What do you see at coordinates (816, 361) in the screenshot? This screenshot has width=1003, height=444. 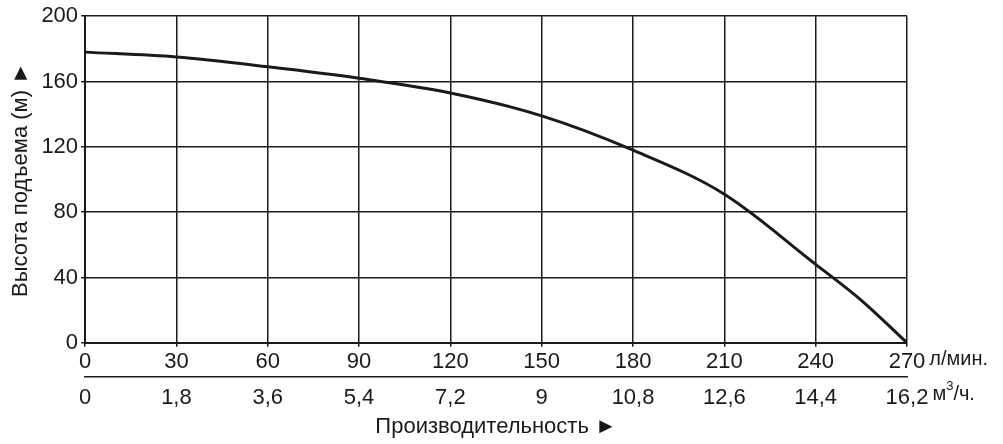 I see `x-tick-label: 240` at bounding box center [816, 361].